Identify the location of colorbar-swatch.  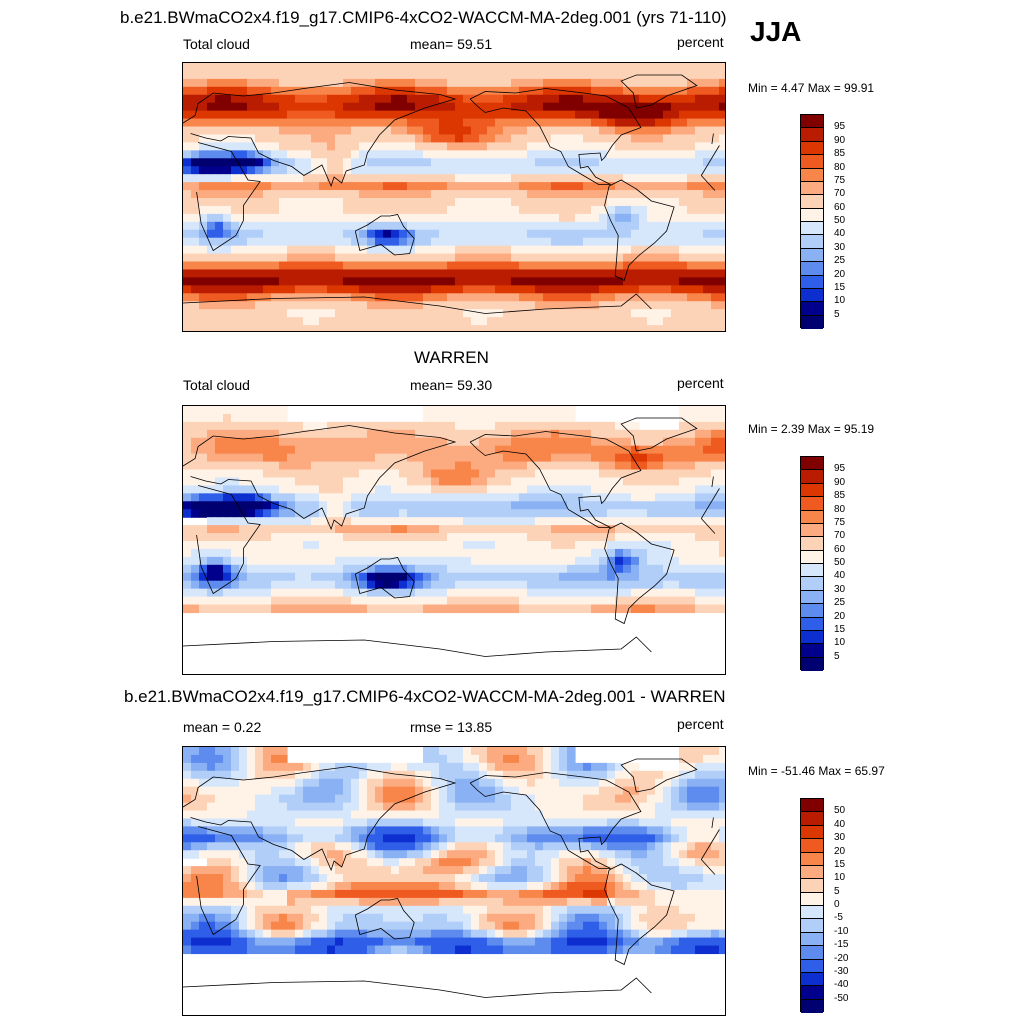
(812, 148).